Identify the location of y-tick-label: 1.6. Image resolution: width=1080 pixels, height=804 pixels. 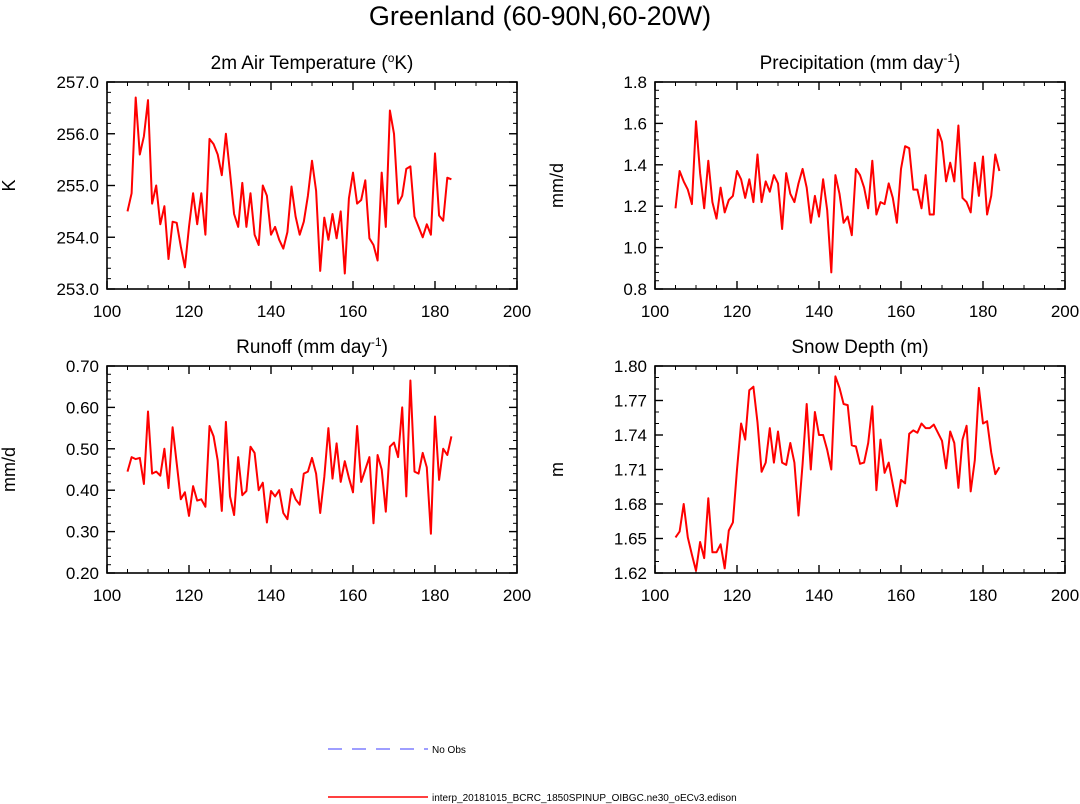
(635, 123).